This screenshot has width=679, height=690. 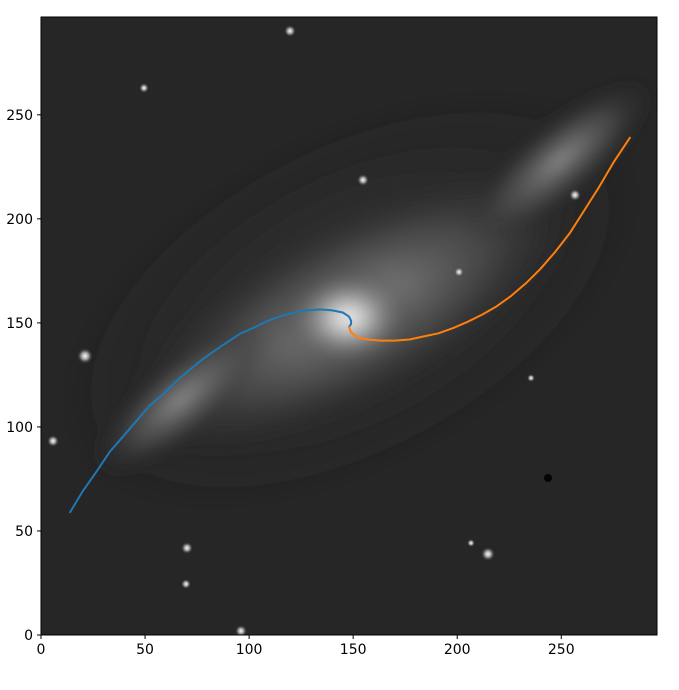 I want to click on y-tick-label: 250, so click(x=19, y=116).